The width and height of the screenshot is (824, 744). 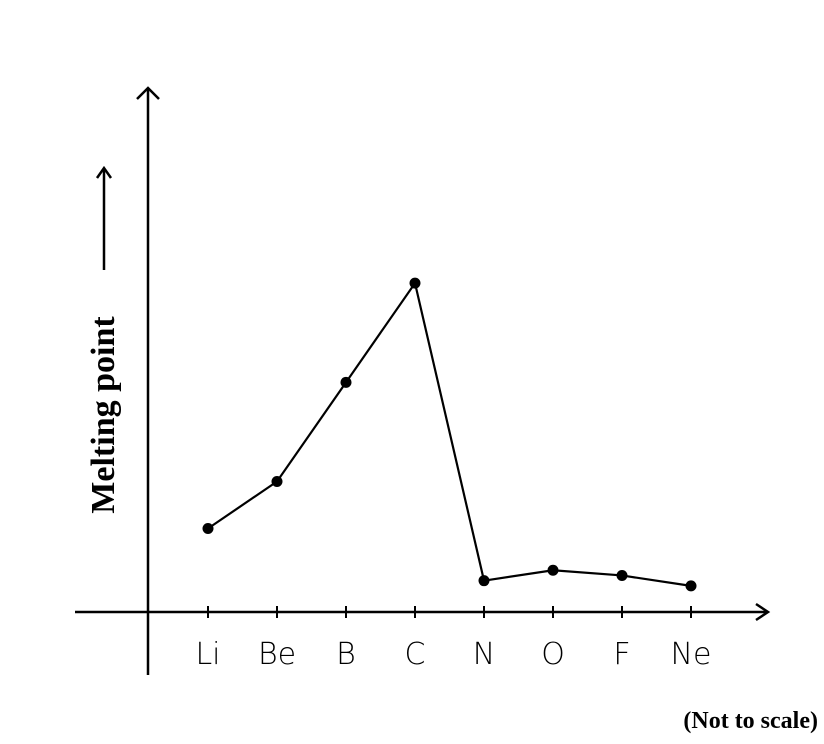 What do you see at coordinates (750, 721) in the screenshot?
I see `annotation: (Not to scale)` at bounding box center [750, 721].